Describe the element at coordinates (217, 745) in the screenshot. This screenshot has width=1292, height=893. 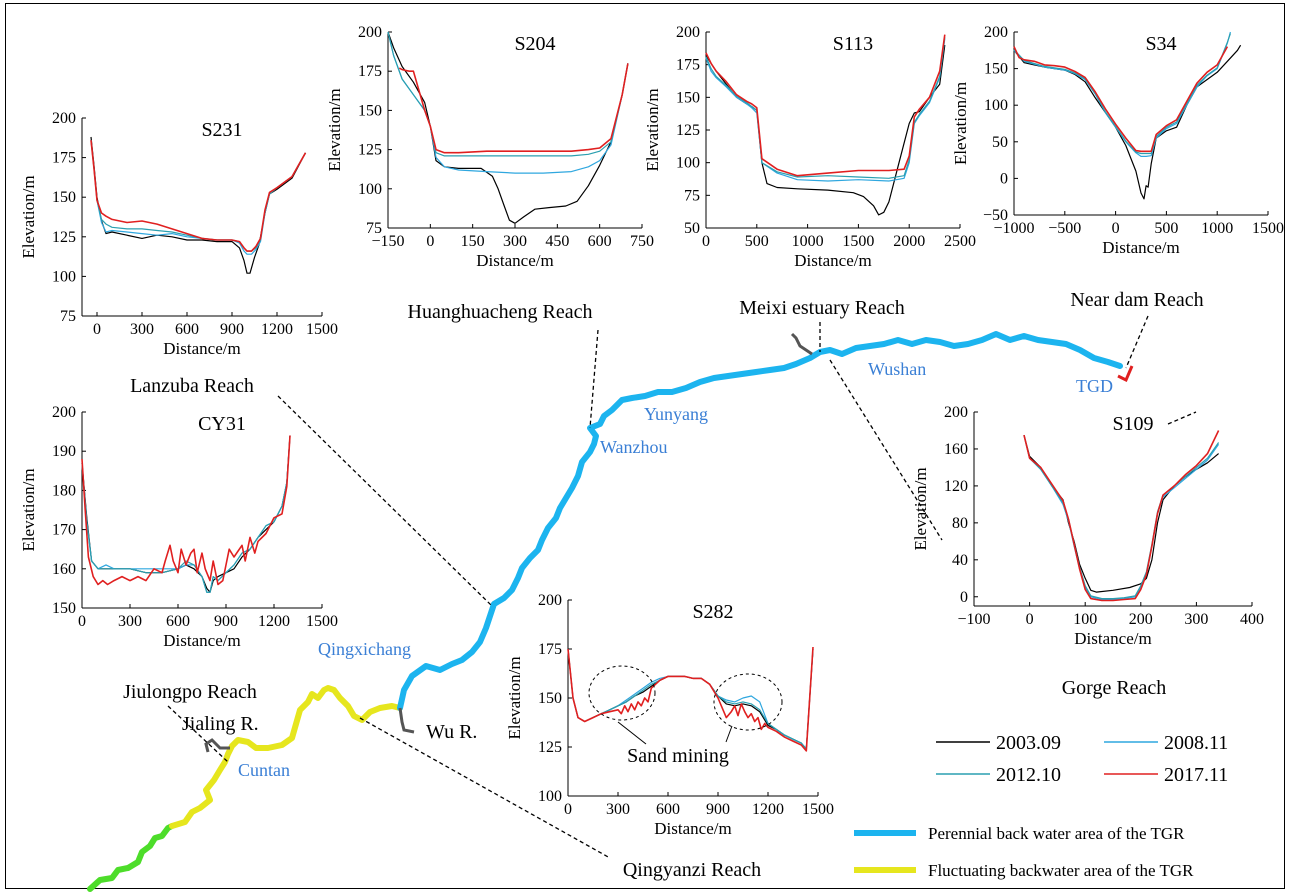
I see `tributary-jialing` at that location.